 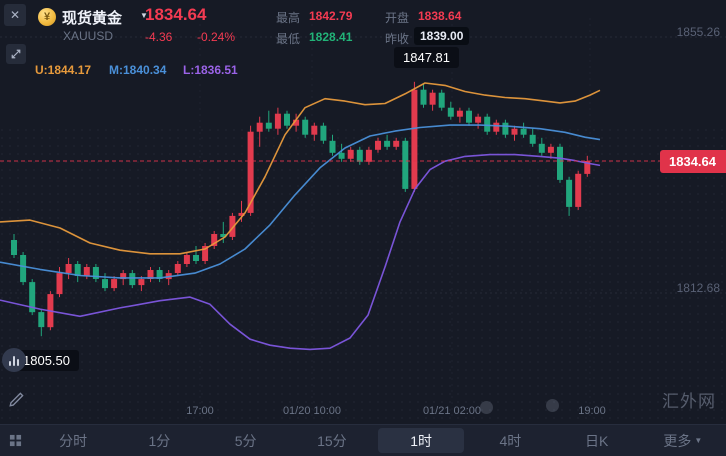 I want to click on tab-4hour: 4时, so click(x=510, y=440).